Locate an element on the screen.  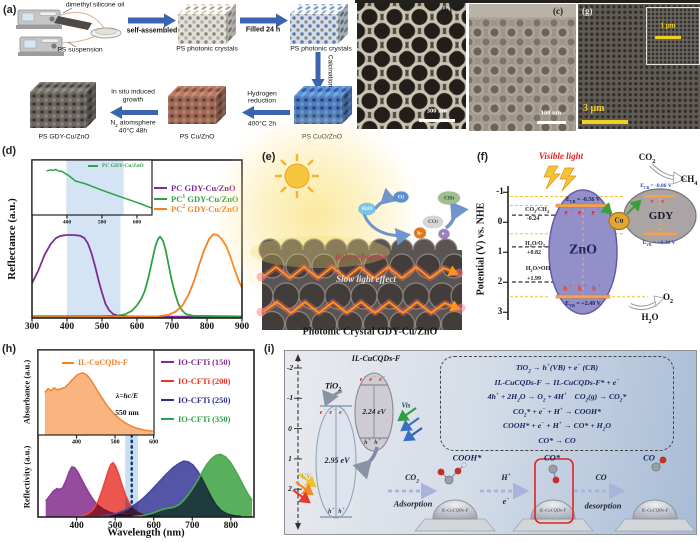
f-y-tick: 2 is located at coordinates (500, 281).